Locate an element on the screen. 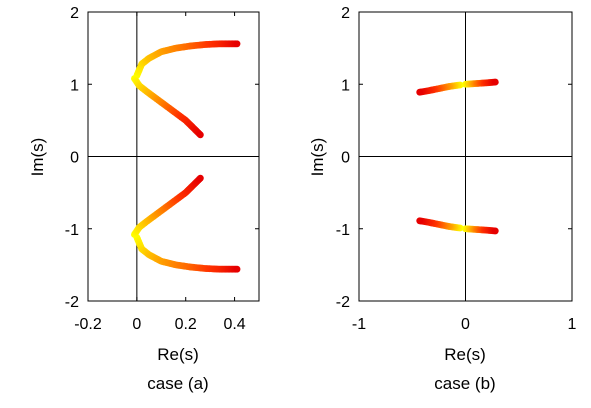  y-tick-label-a: 1 is located at coordinates (74, 85).